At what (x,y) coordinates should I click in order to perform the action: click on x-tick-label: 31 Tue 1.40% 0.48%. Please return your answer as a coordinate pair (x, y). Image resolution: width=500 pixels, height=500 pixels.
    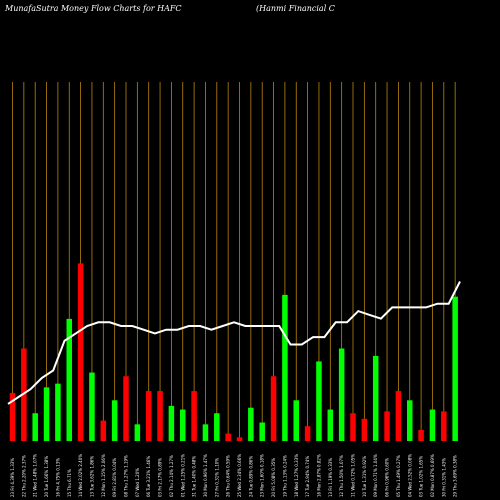
    Looking at the image, I should click on (194, 476).